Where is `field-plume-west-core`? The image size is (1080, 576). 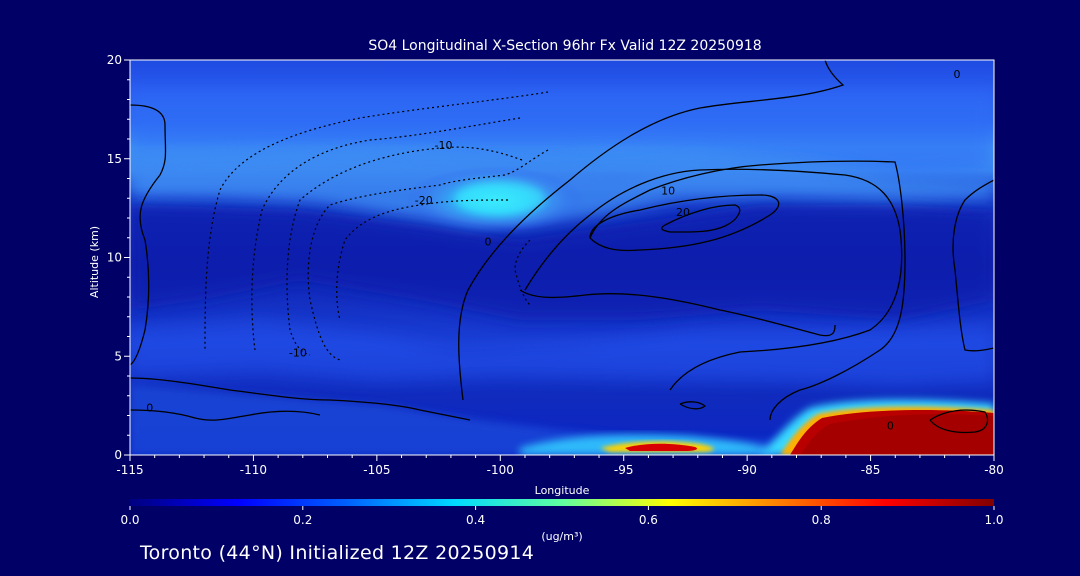
field-plume-west-core is located at coordinates (661, 447).